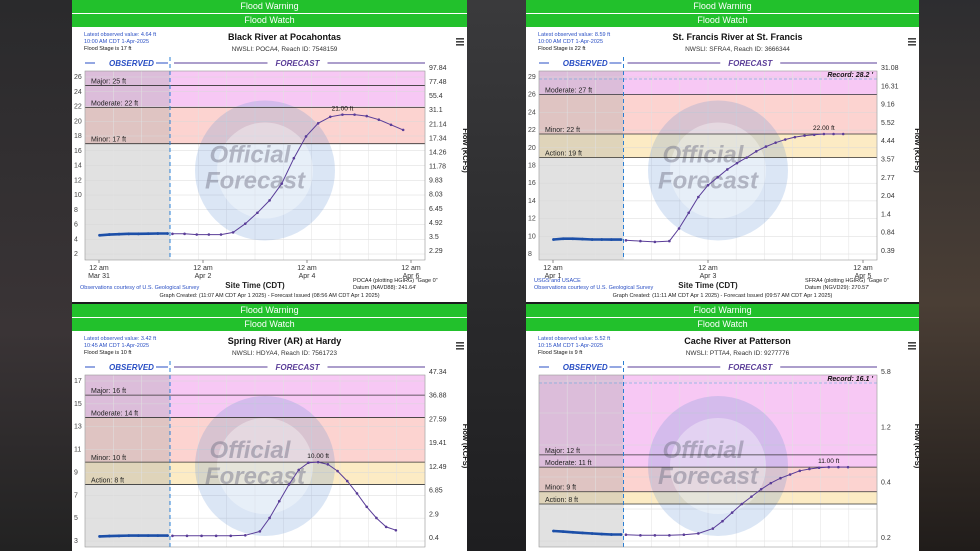 This screenshot has width=980, height=551. I want to click on flood-category-label: Major: 12 ft, so click(562, 451).